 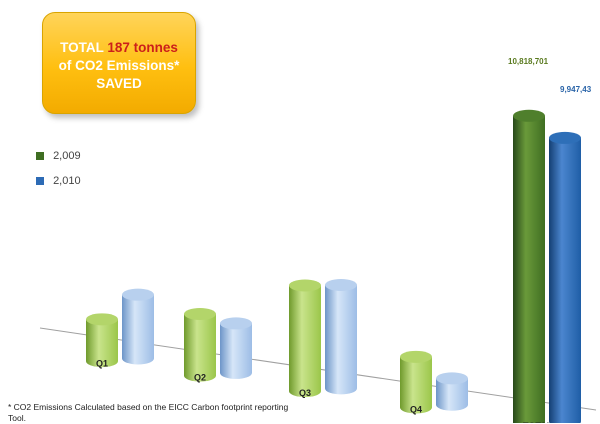 What do you see at coordinates (67, 181) in the screenshot?
I see `legend-label-2010: 2,010` at bounding box center [67, 181].